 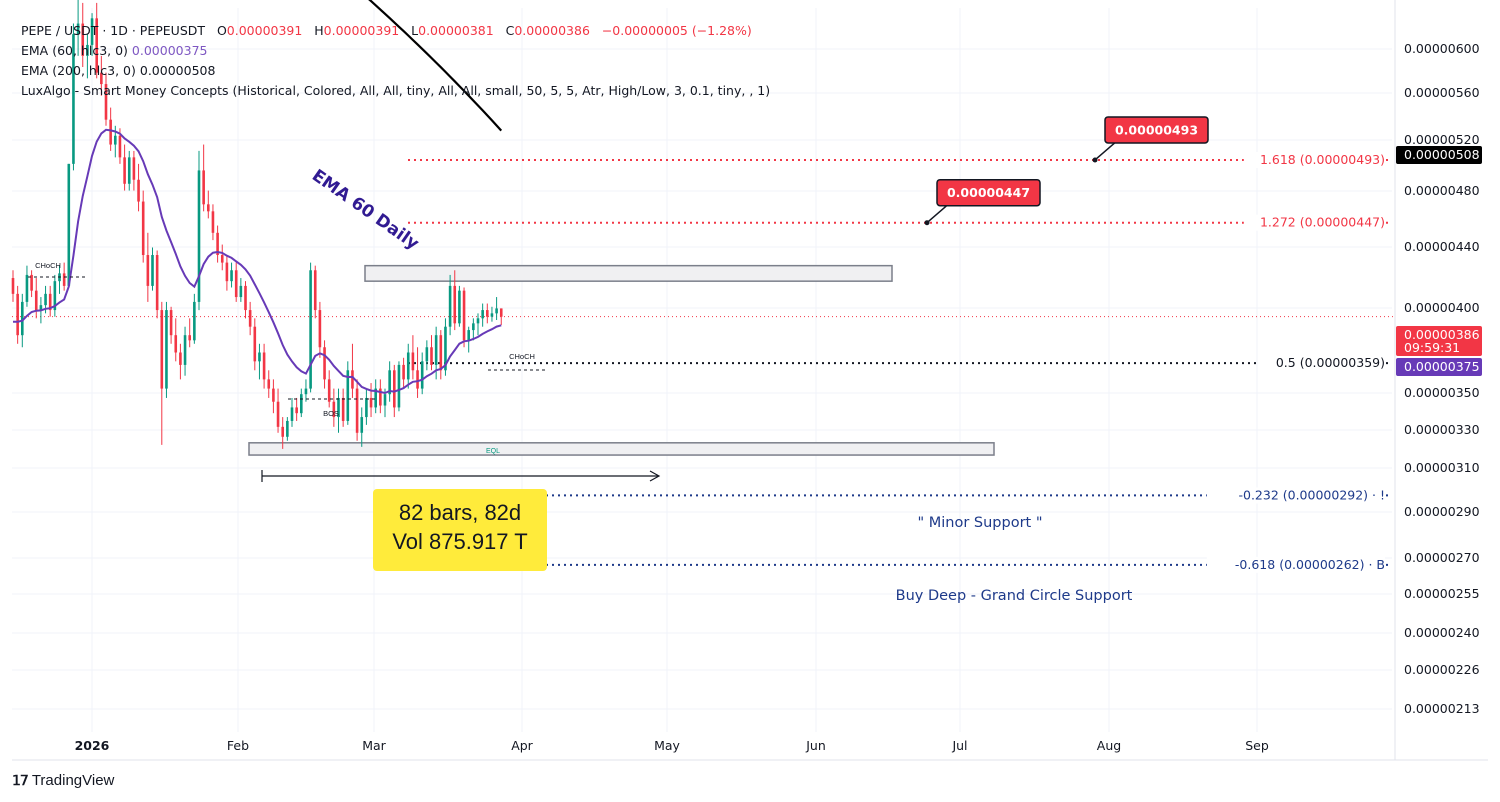 I want to click on symbol-label: PEPE / USDT · 1D · PEPEUSDT, so click(x=113, y=30).